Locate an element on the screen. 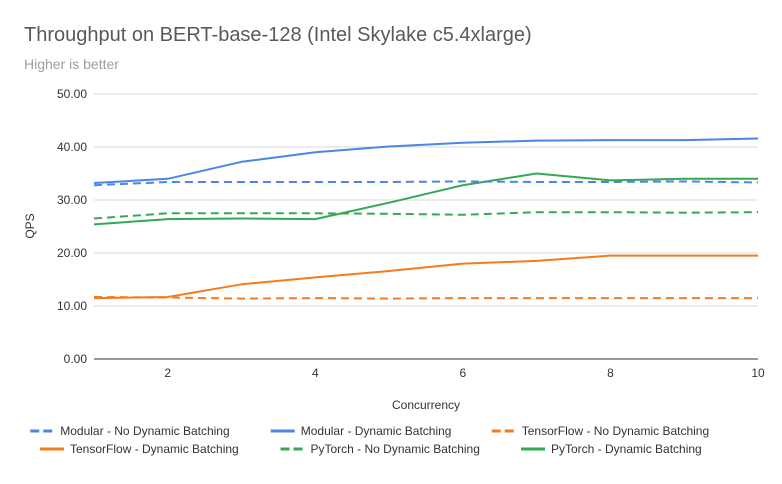  legend-item: TensorFlow - Dynamic Batching is located at coordinates (139, 449).